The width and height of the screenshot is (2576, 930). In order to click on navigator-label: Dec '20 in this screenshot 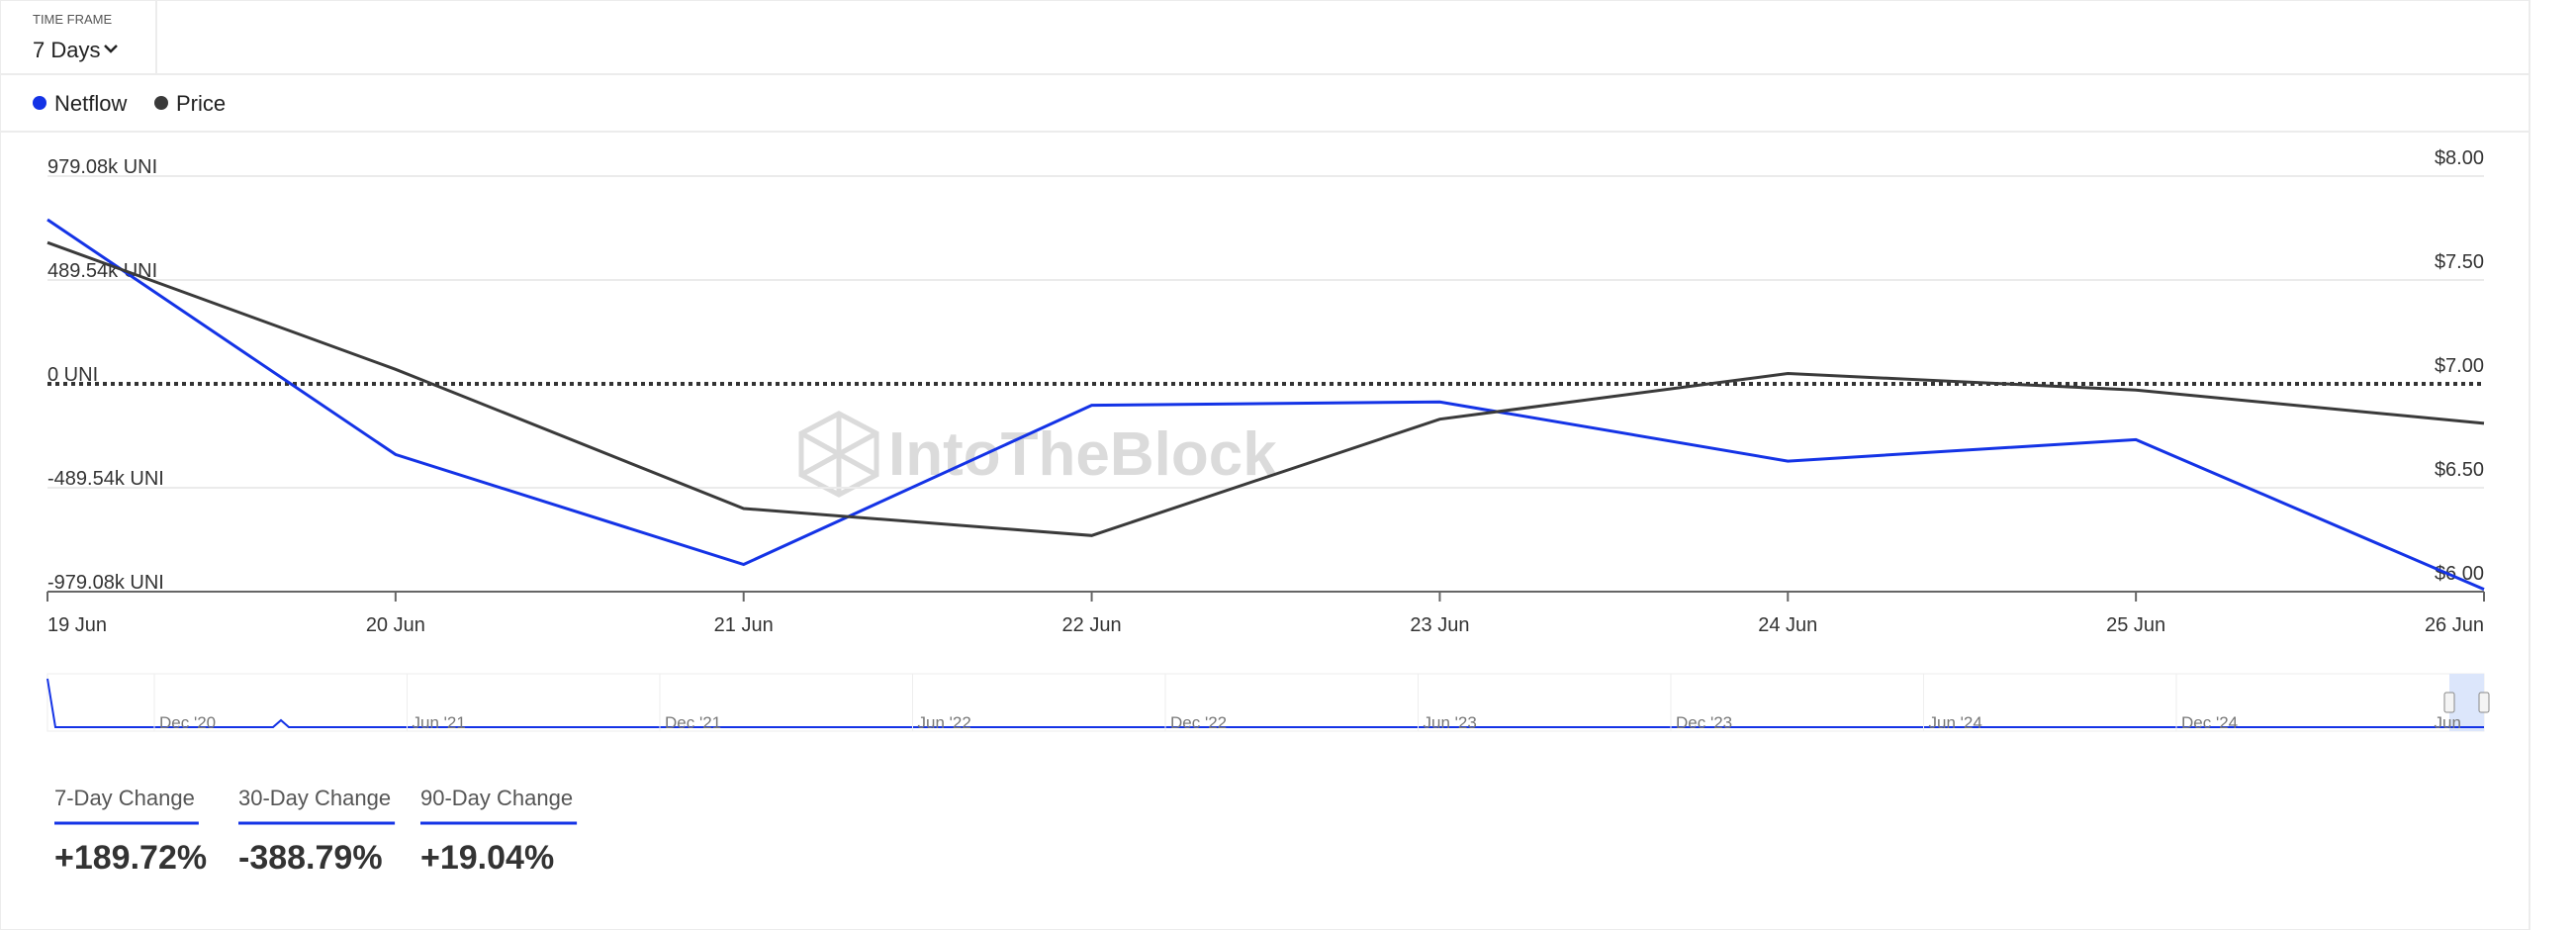, I will do `click(187, 722)`.